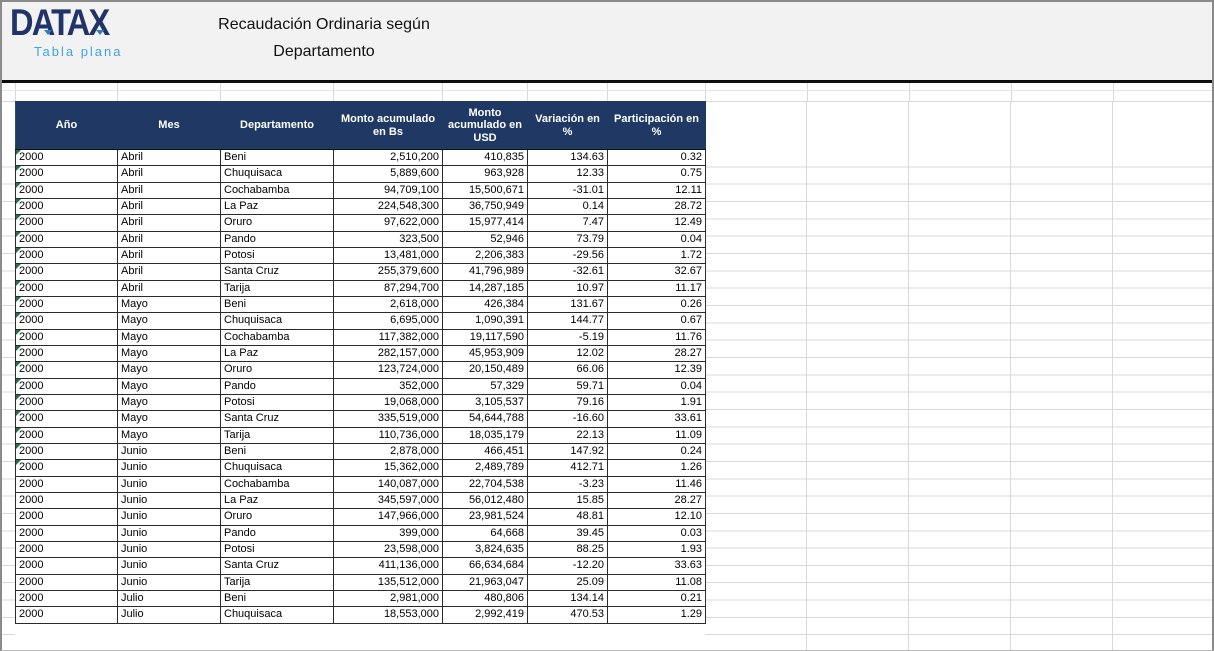  Describe the element at coordinates (388, 272) in the screenshot. I see `cell-monto-bs: 255,379,600` at that location.